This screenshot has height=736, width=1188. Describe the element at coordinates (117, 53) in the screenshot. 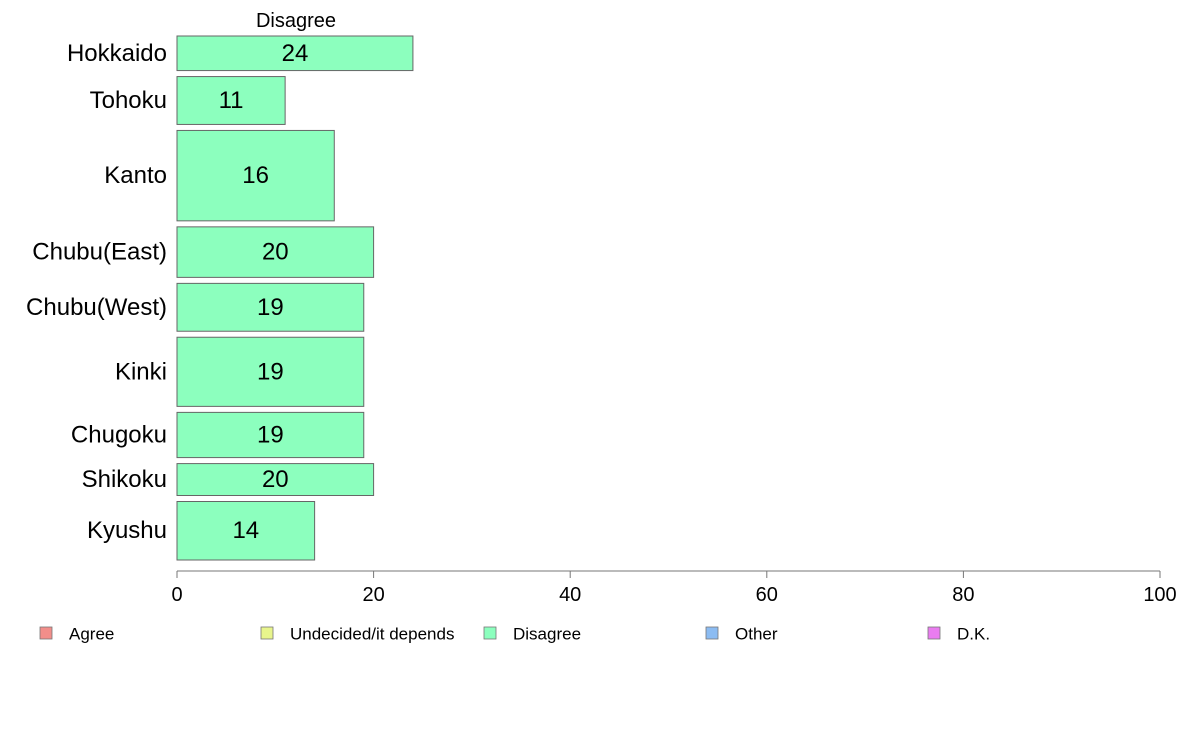

I see `category-label: Hokkaido` at that location.